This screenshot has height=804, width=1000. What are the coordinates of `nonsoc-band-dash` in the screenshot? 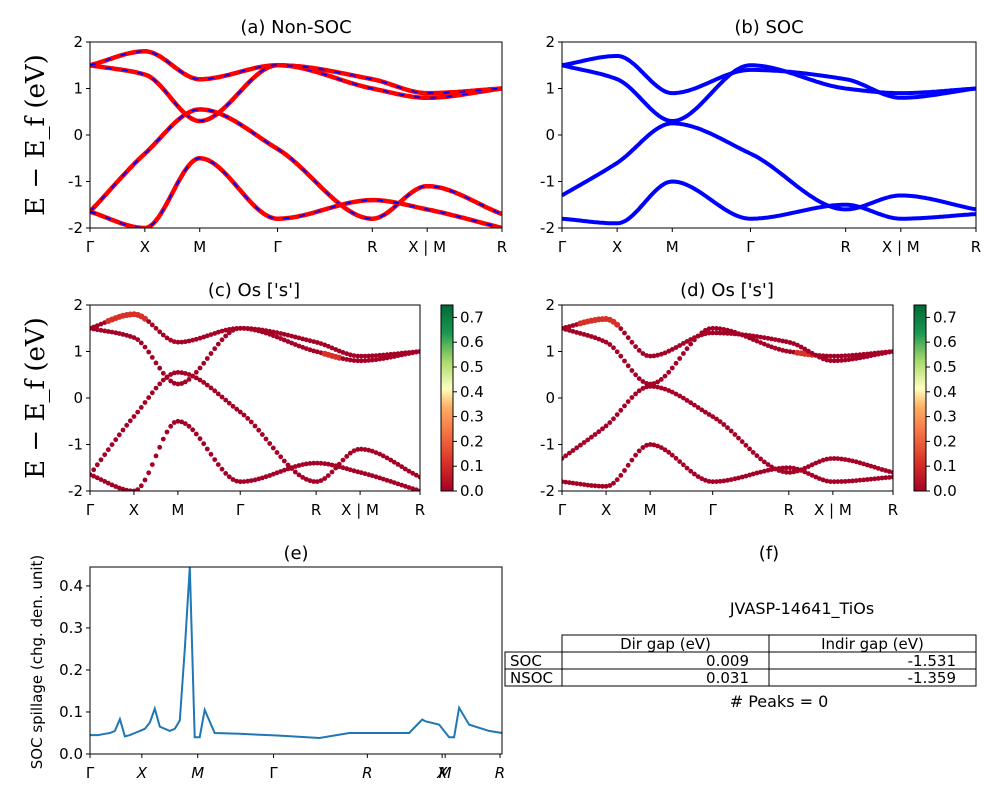 It's located at (296, 164).